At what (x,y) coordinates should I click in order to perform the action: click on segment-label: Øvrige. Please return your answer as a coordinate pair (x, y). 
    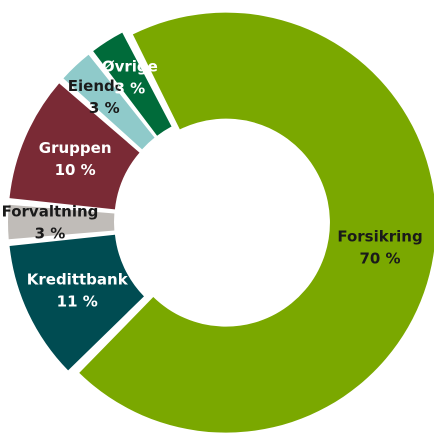
    Looking at the image, I should click on (130, 66).